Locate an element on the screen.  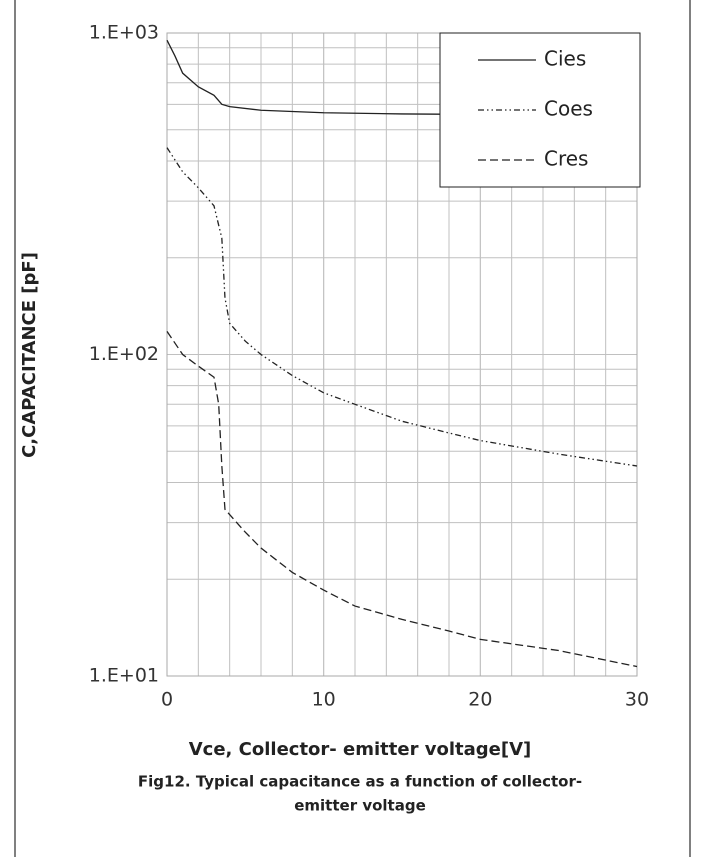
y-tick-label: 1.E+03 is located at coordinates (124, 33).